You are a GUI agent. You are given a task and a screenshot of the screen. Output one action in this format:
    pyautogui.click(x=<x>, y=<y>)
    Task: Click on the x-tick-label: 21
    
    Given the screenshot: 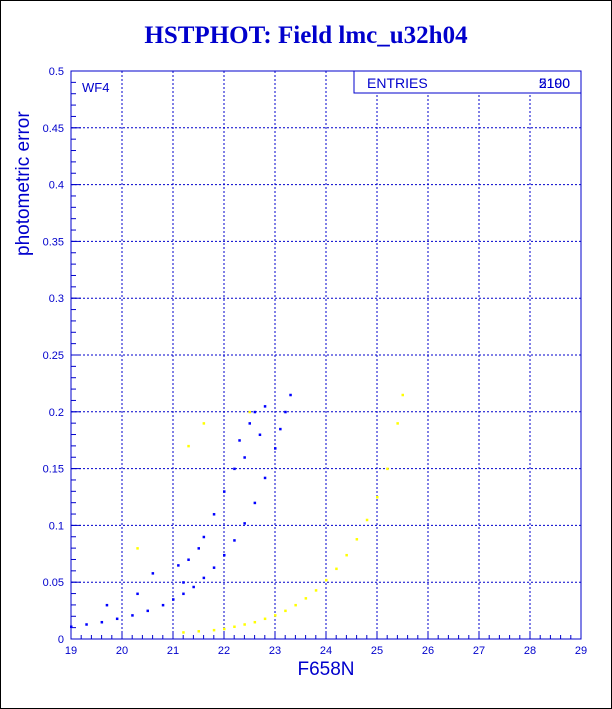 What is the action you would take?
    pyautogui.click(x=173, y=651)
    